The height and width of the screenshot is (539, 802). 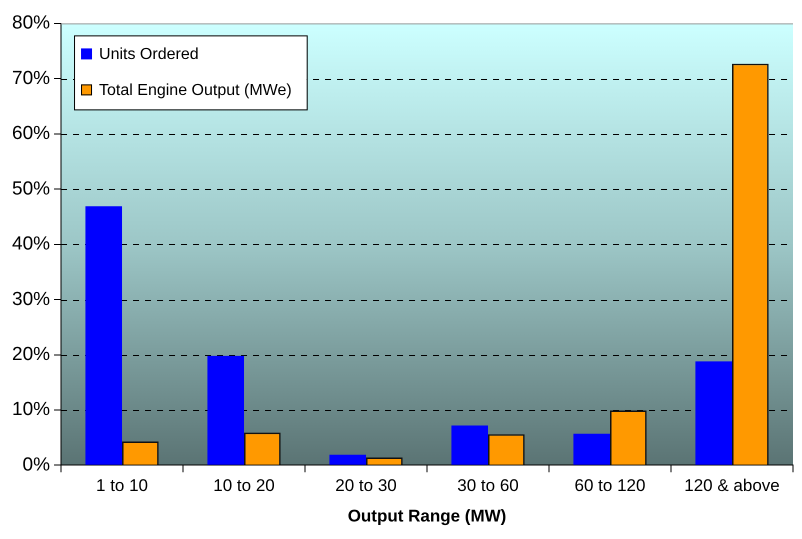 What do you see at coordinates (366, 486) in the screenshot?
I see `x-tick-label: 20 to 30` at bounding box center [366, 486].